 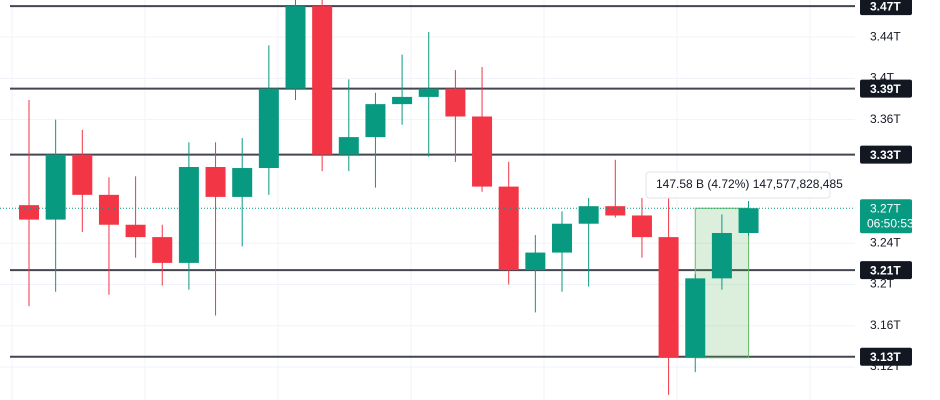 What do you see at coordinates (885, 119) in the screenshot?
I see `y-tick-label: 3.36T` at bounding box center [885, 119].